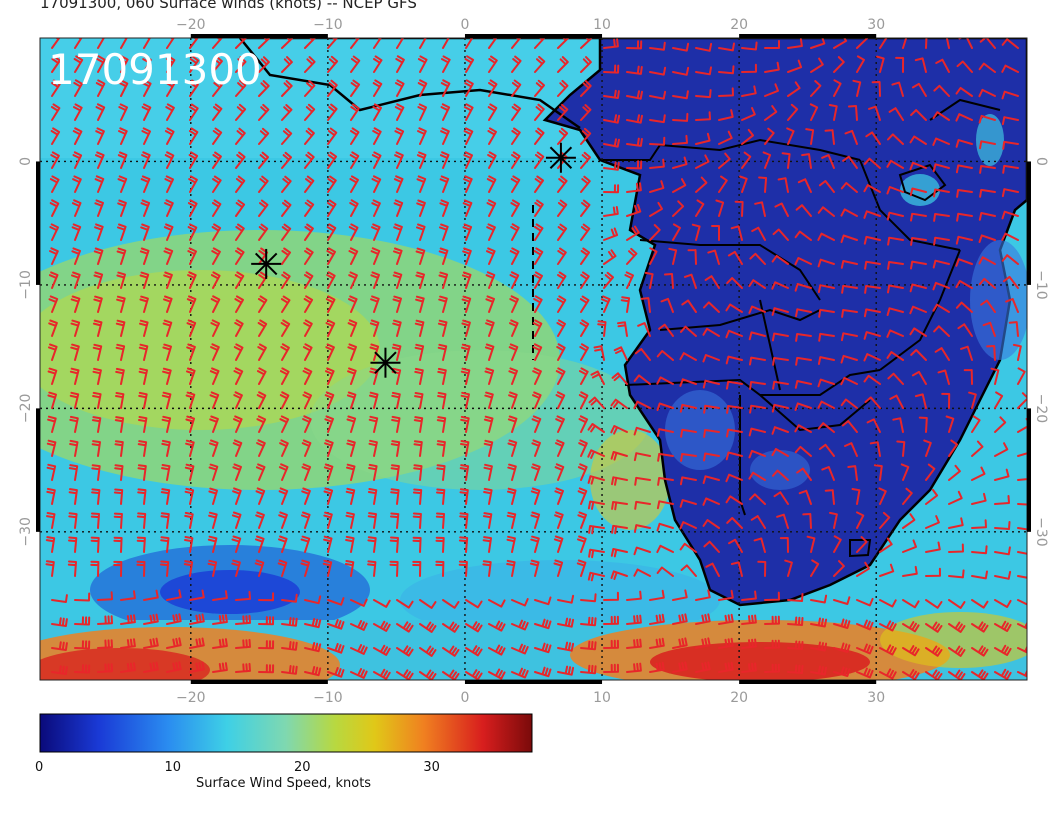 The height and width of the screenshot is (816, 1056). Describe the element at coordinates (560, 157) in the screenshot. I see `asterisk-marker` at that location.